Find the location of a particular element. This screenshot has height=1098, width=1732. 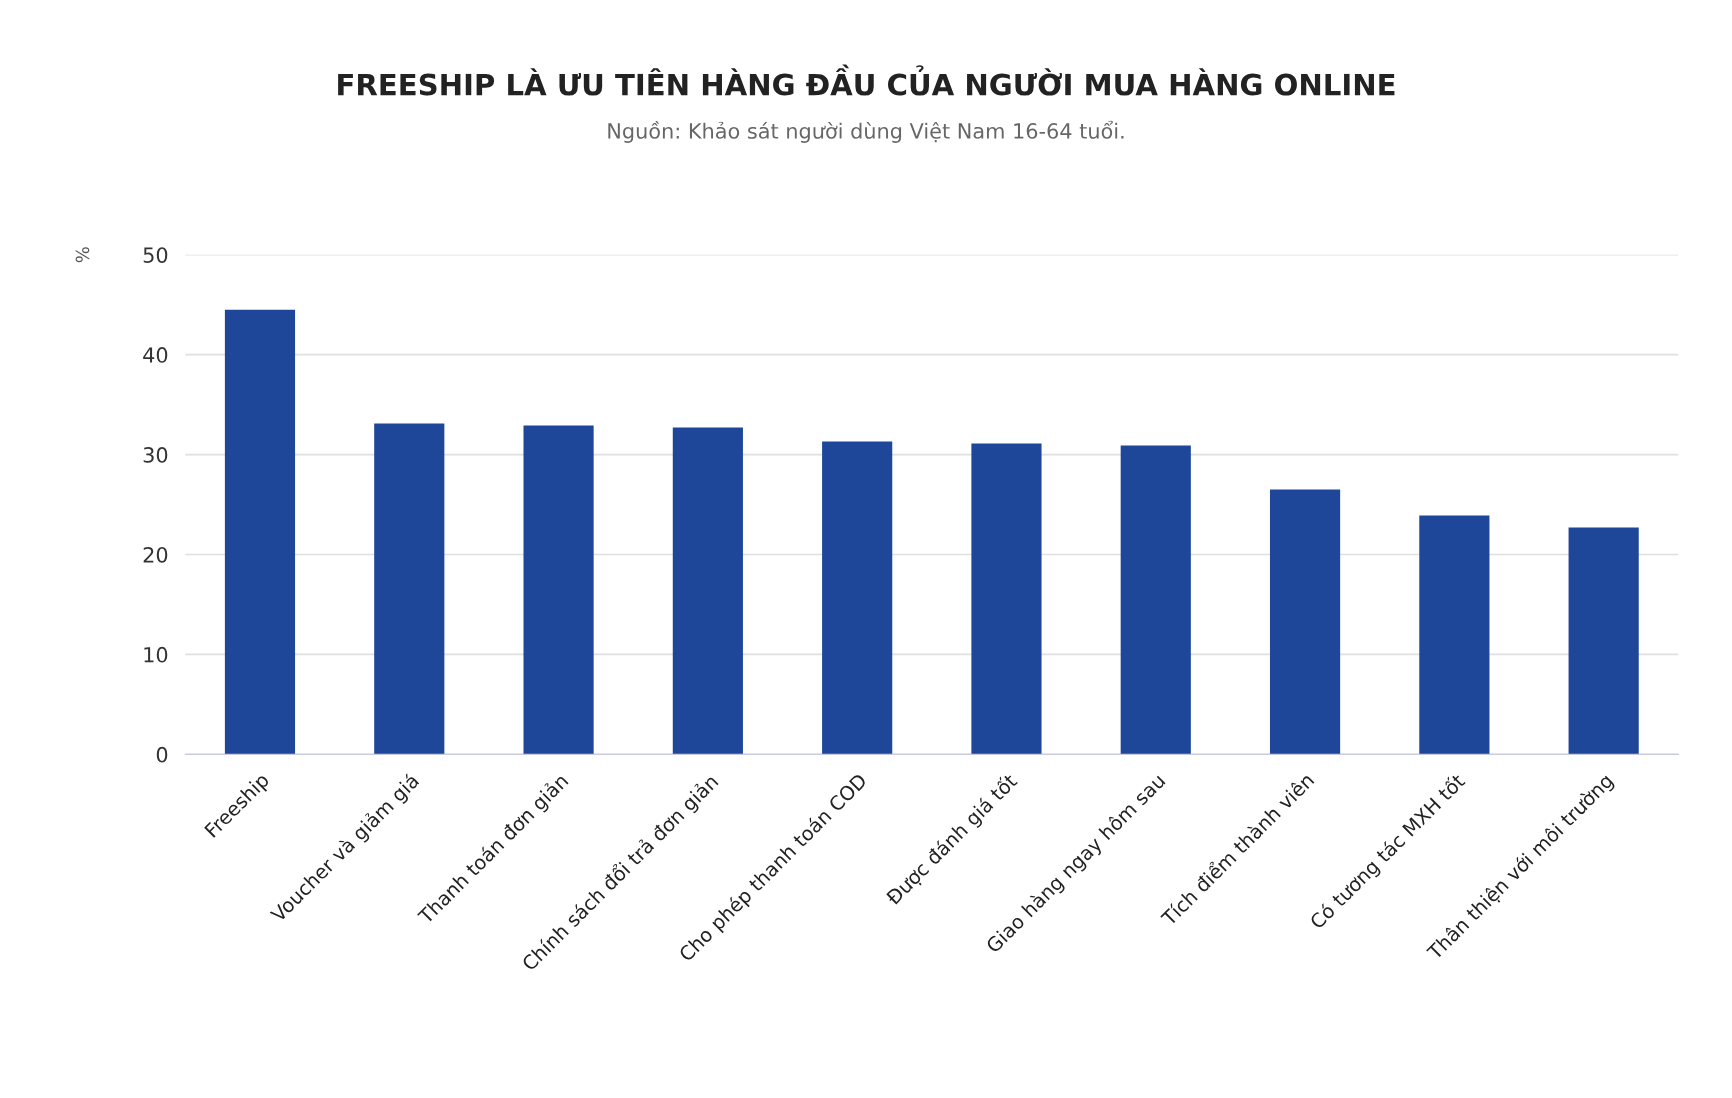

chart-title: FREESHIP LÀ ƯU TIÊN HÀNG ĐẦU CỦA NGƯỜI MUA HÀNG ONLINE is located at coordinates (866, 80).